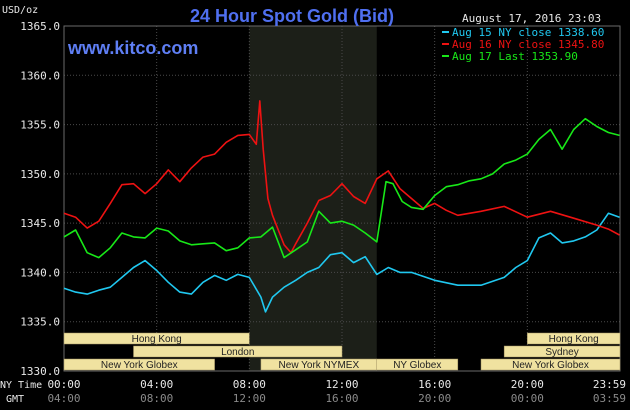 The height and width of the screenshot is (410, 630). What do you see at coordinates (527, 384) in the screenshot?
I see `x-tick-label-ny: 20:00` at bounding box center [527, 384].